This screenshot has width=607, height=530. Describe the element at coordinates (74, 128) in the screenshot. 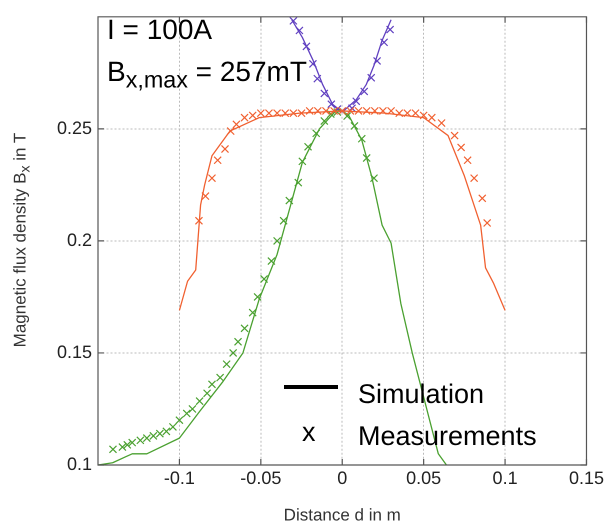

I see `y-tick-label: 0.25` at that location.